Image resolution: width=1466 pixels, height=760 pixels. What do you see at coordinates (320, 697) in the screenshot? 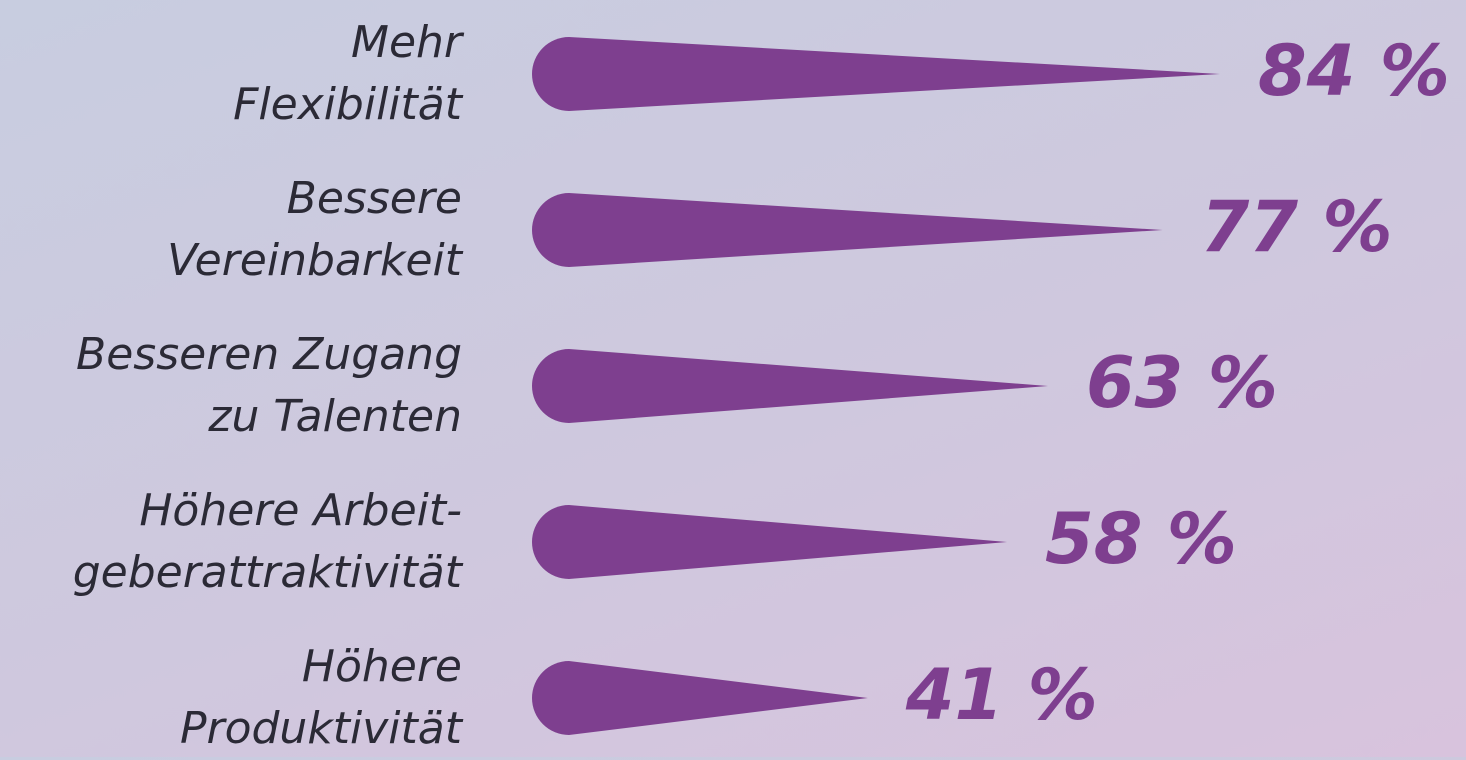
I see `category-label: Höhere Produktivität` at bounding box center [320, 697].